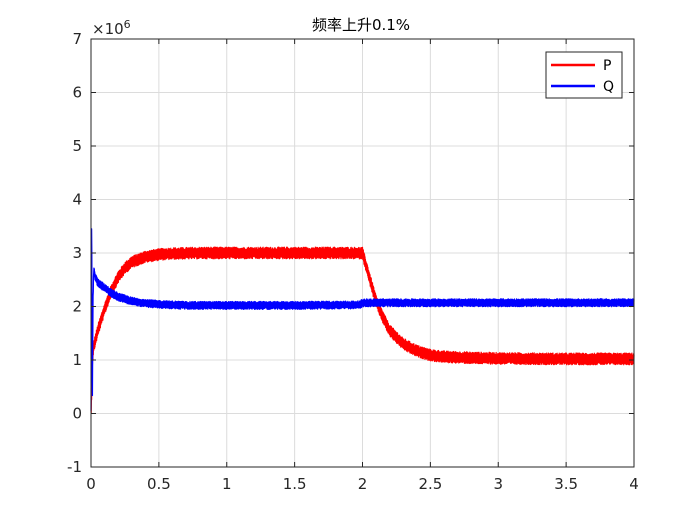 This screenshot has height=525, width=700. I want to click on y-tick-label: -1, so click(74, 467).